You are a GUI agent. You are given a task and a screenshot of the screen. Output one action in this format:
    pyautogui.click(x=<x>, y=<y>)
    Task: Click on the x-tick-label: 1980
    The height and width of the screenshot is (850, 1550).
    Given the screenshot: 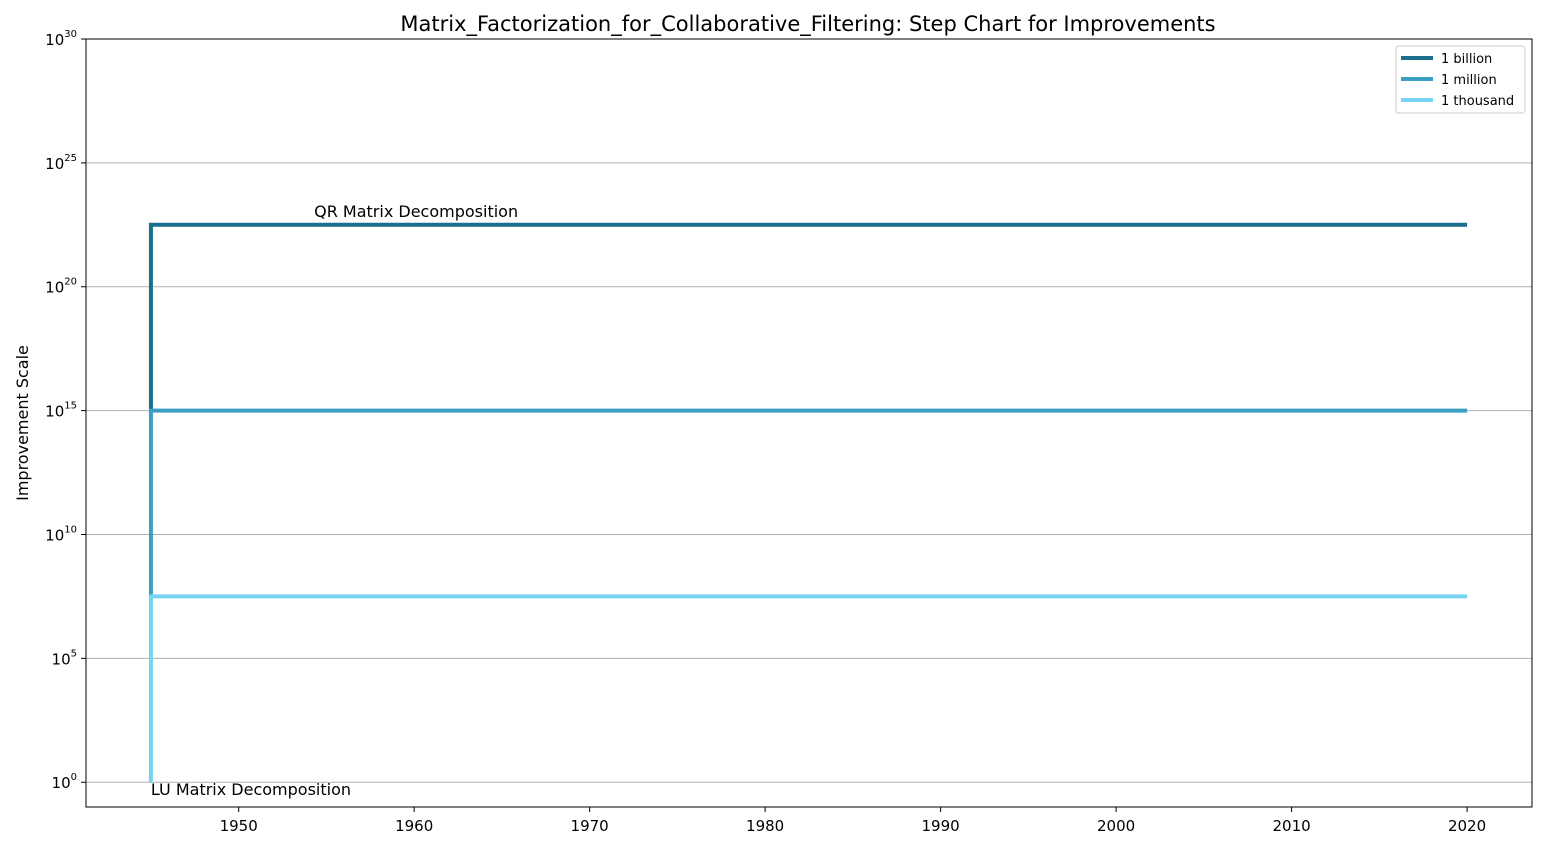 What is the action you would take?
    pyautogui.click(x=765, y=826)
    